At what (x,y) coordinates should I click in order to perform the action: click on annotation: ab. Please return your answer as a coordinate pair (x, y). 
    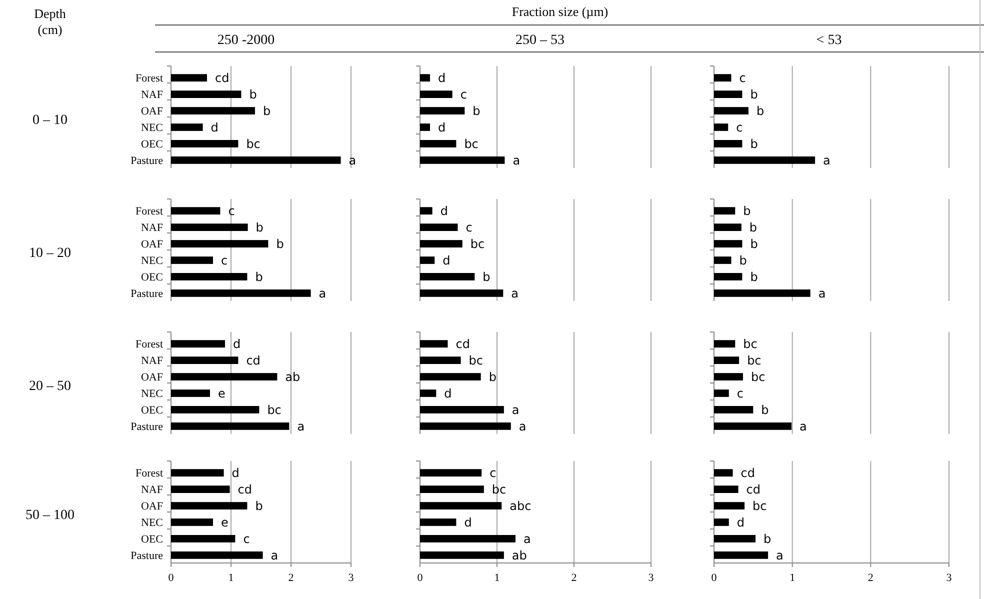
    Looking at the image, I should click on (292, 377).